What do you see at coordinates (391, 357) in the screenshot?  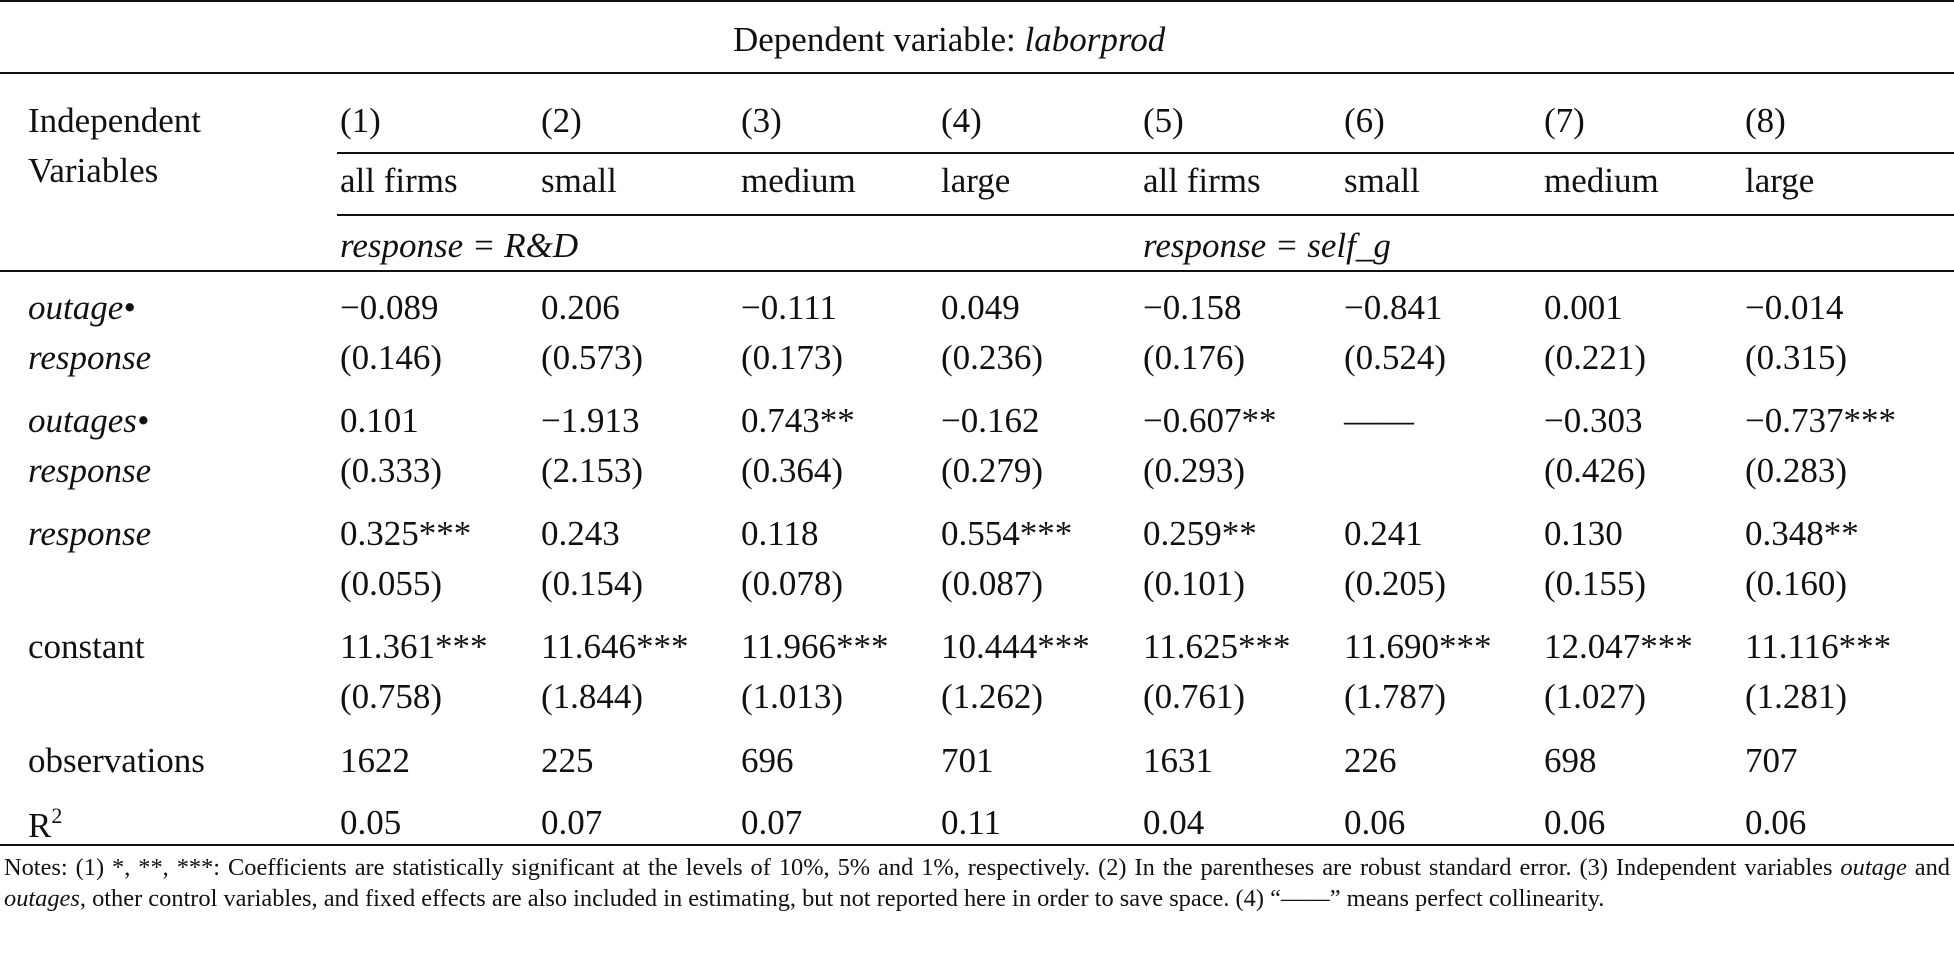 I see `standard-error-cell: (0.146)` at bounding box center [391, 357].